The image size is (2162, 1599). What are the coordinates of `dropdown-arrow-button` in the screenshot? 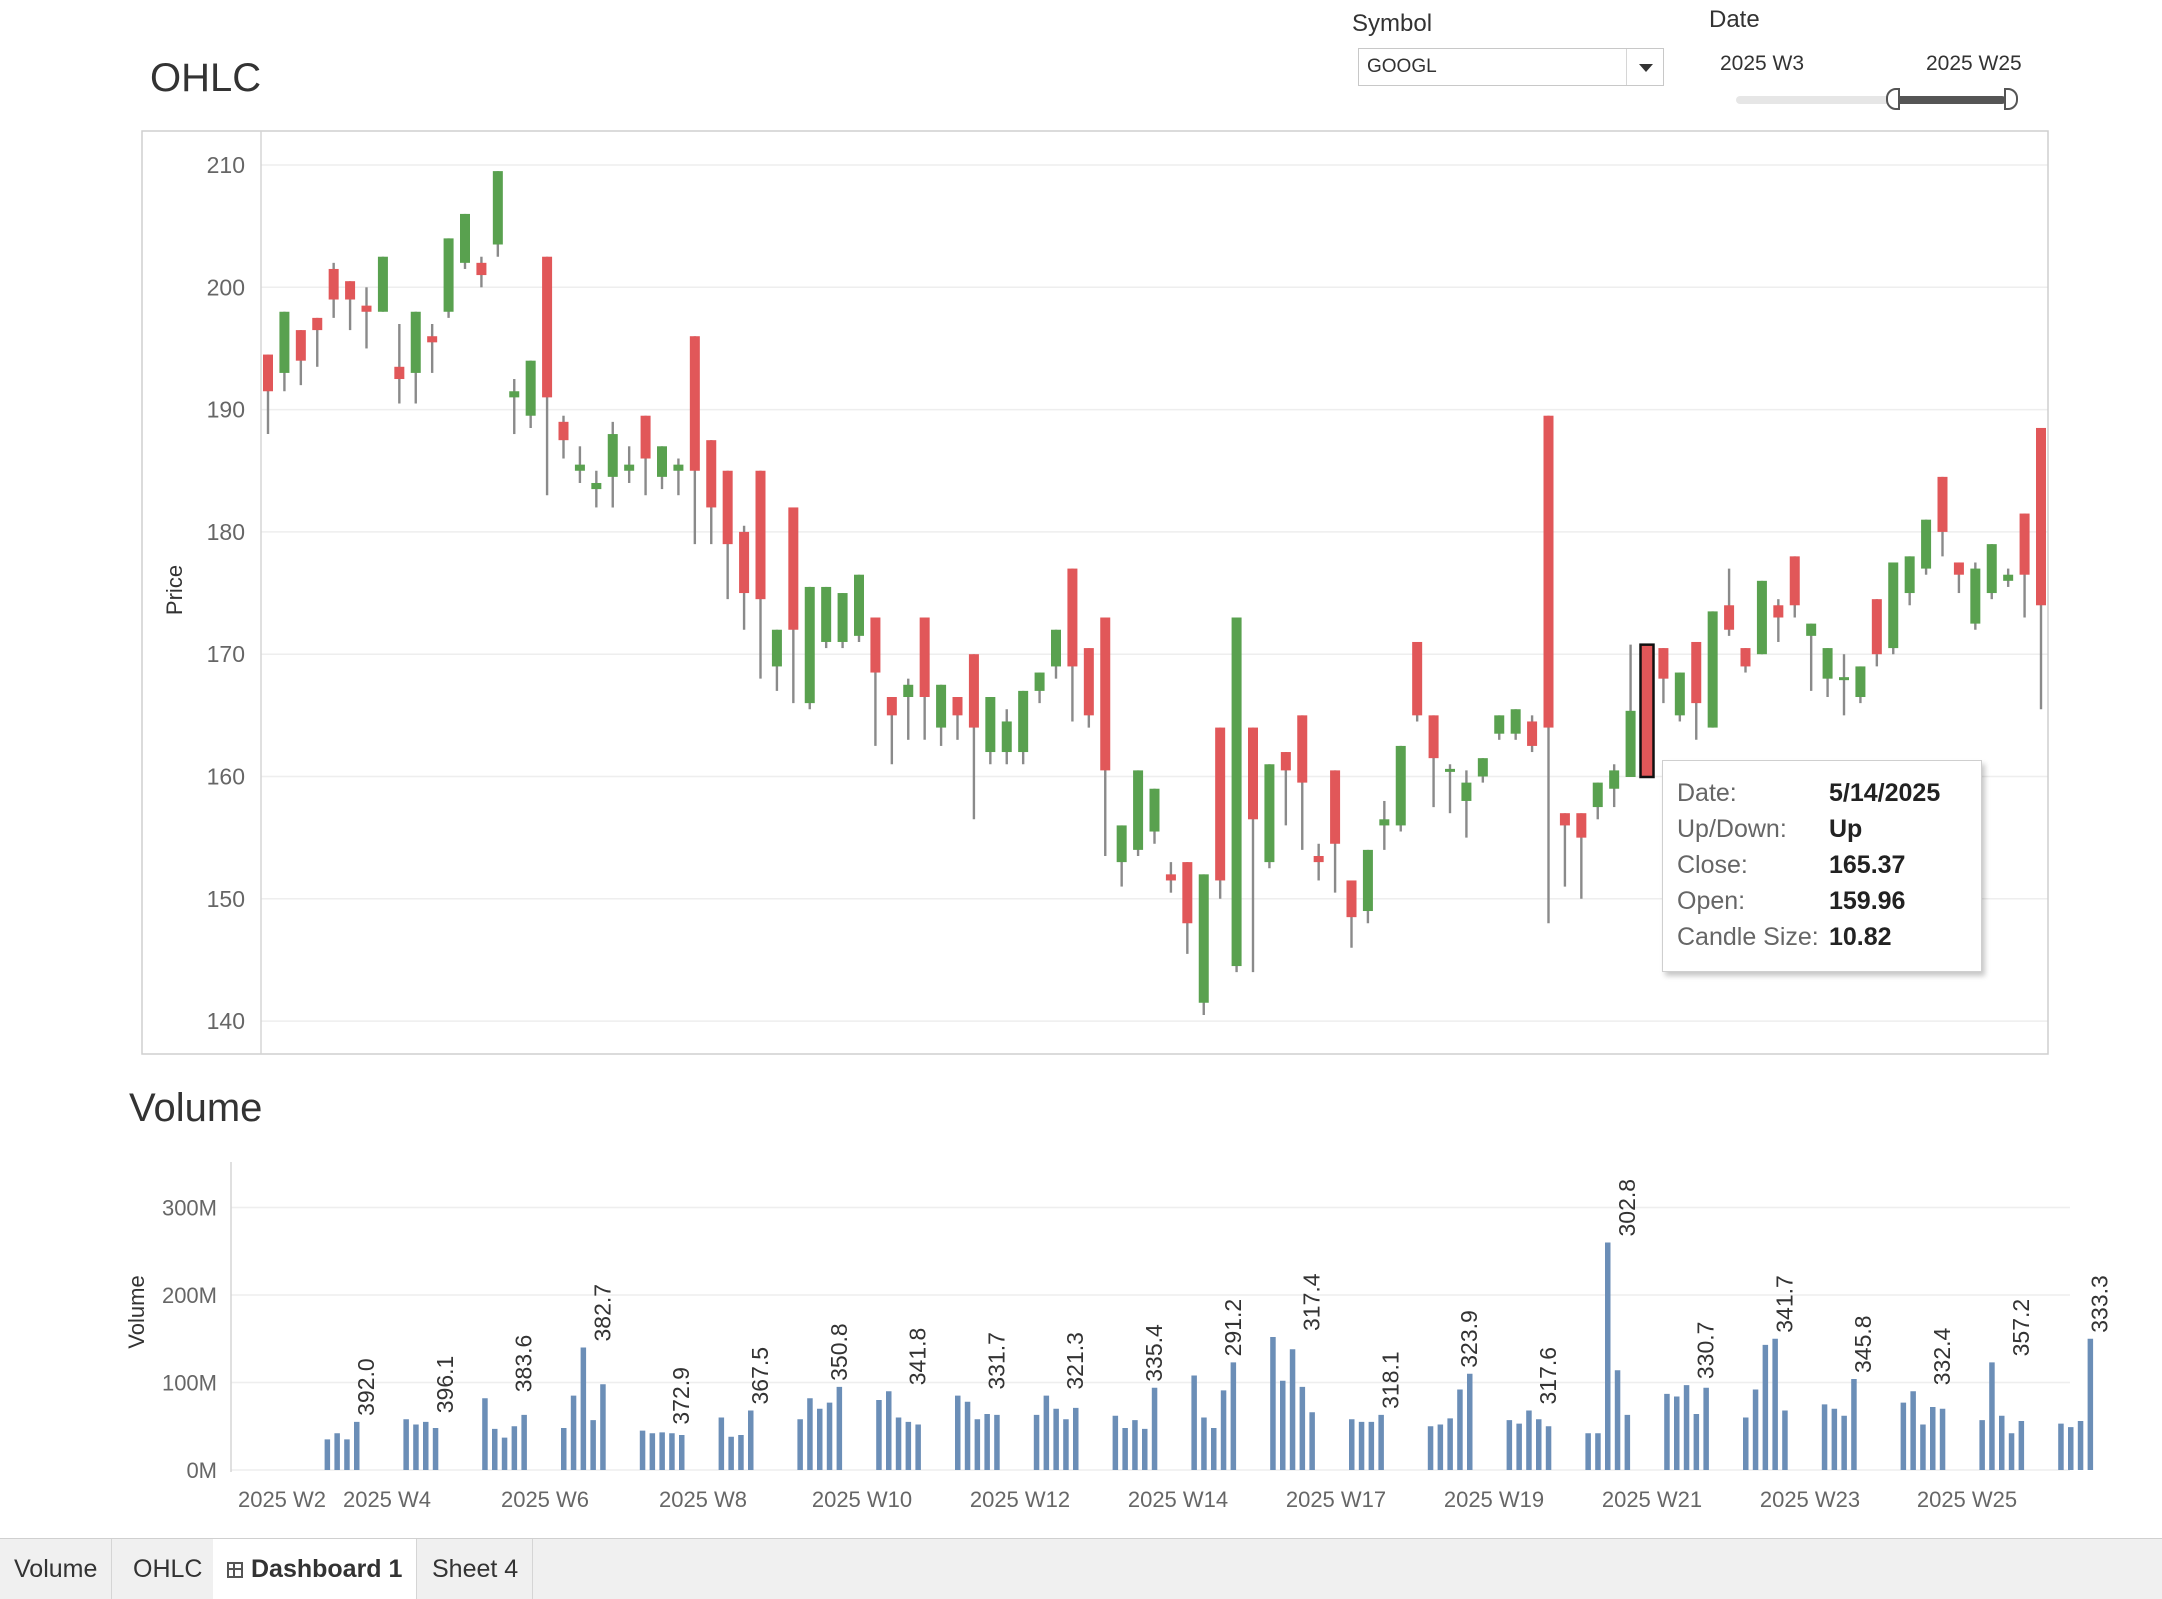 It's located at (1644, 67).